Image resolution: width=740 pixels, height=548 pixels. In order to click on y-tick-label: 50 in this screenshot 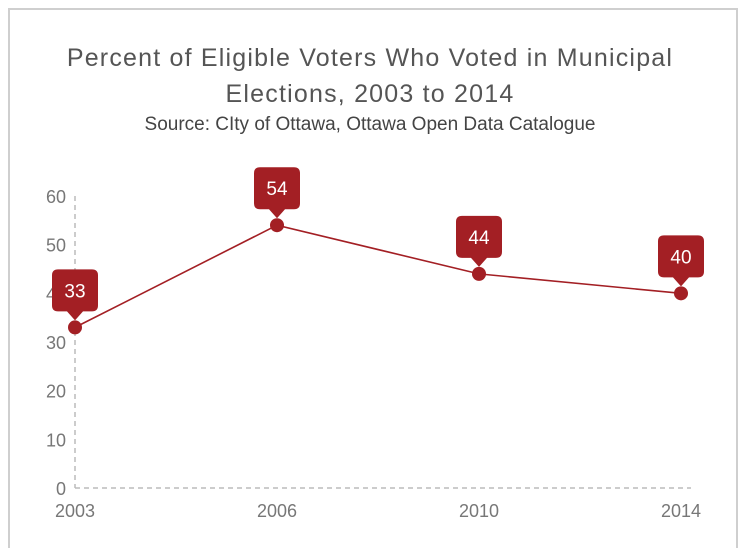, I will do `click(56, 246)`.